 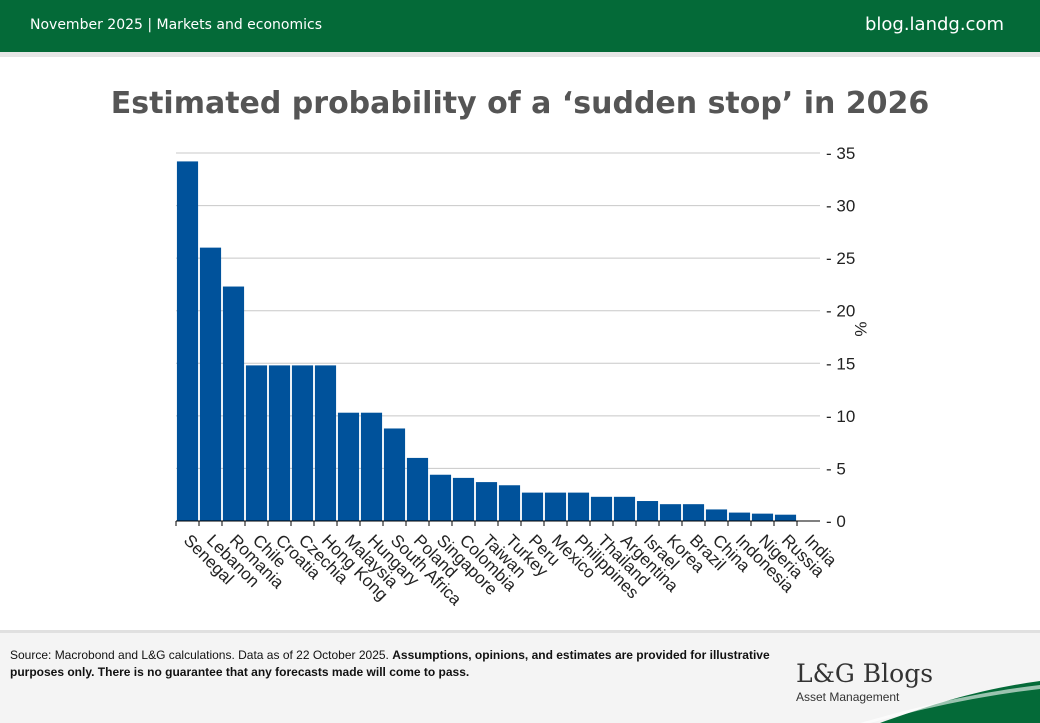 I want to click on bar-philippines, so click(x=578, y=506).